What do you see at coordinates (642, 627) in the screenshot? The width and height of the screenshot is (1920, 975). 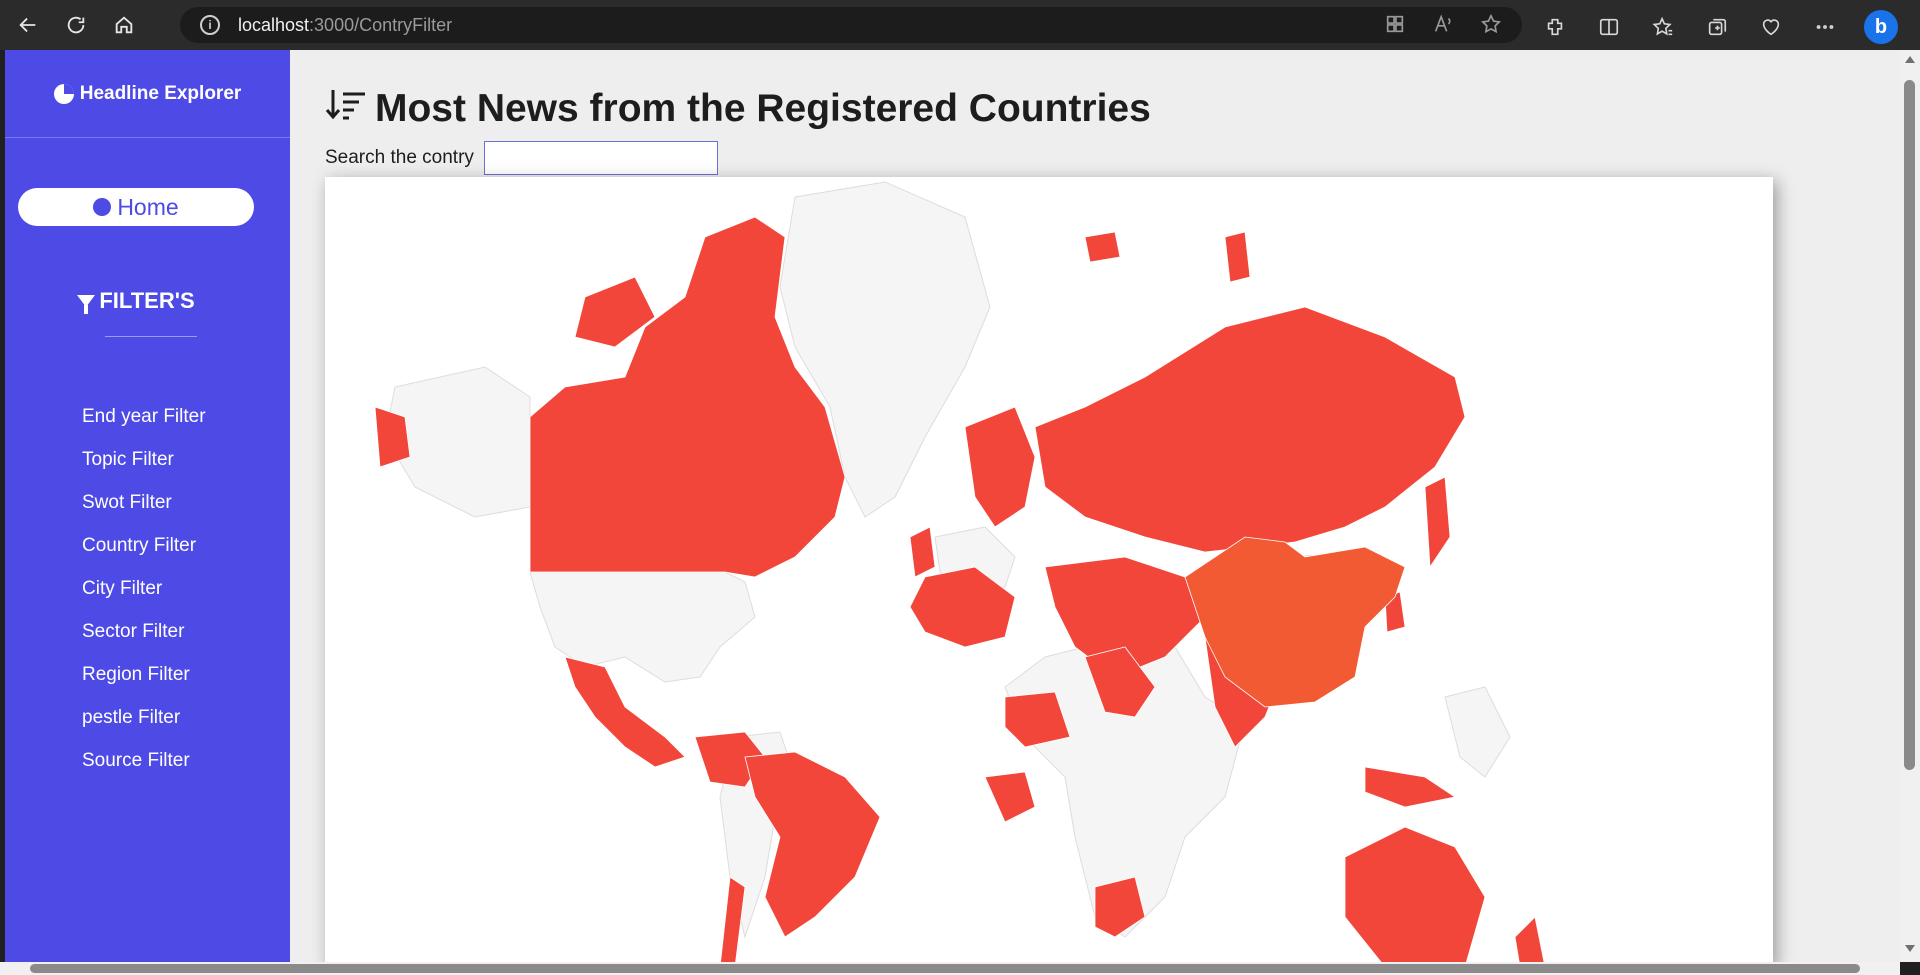 I see `country-usa` at bounding box center [642, 627].